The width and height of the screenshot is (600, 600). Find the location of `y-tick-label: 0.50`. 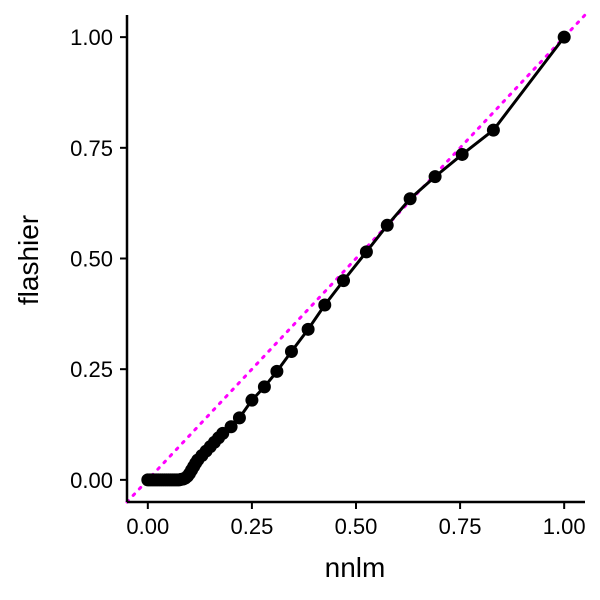

y-tick-label: 0.50 is located at coordinates (91, 259).